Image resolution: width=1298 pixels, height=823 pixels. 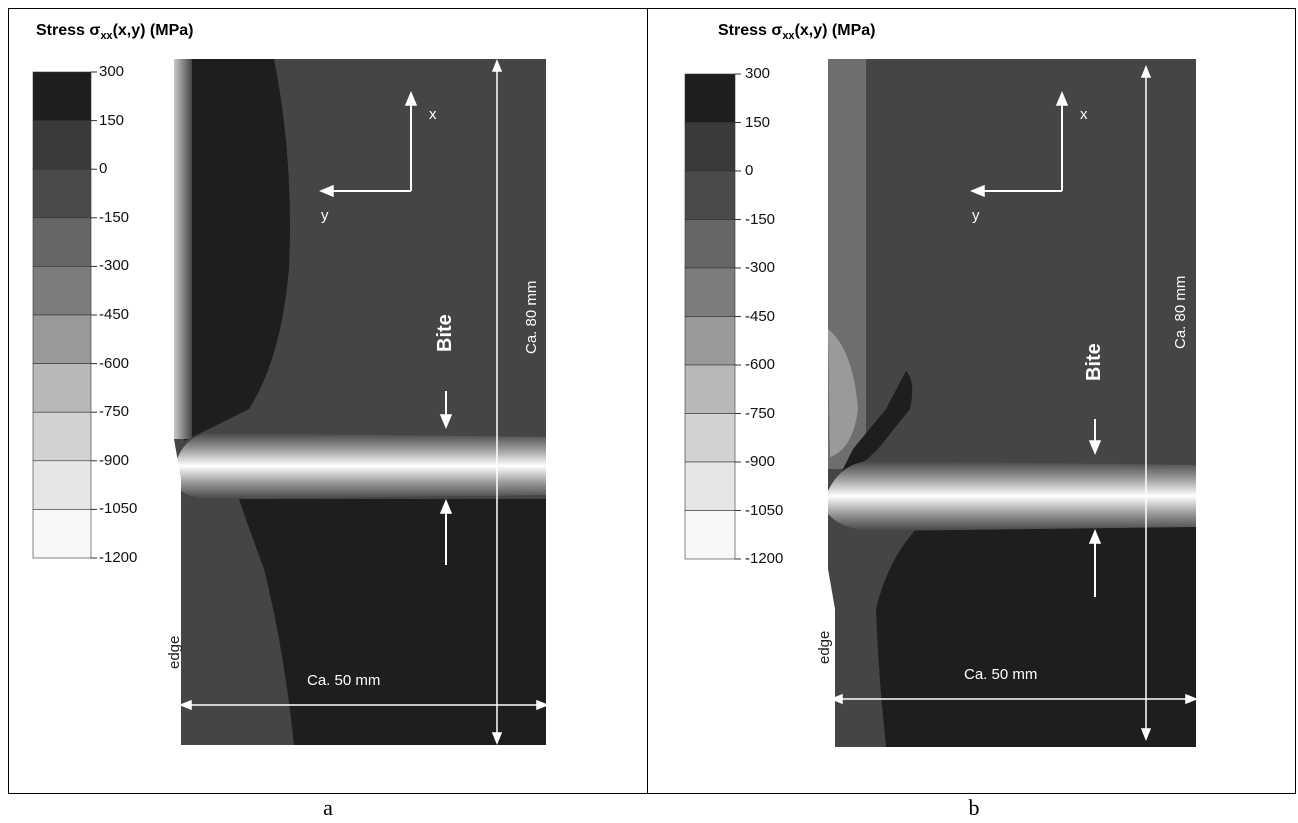 I want to click on panel-divider, so click(x=647, y=401).